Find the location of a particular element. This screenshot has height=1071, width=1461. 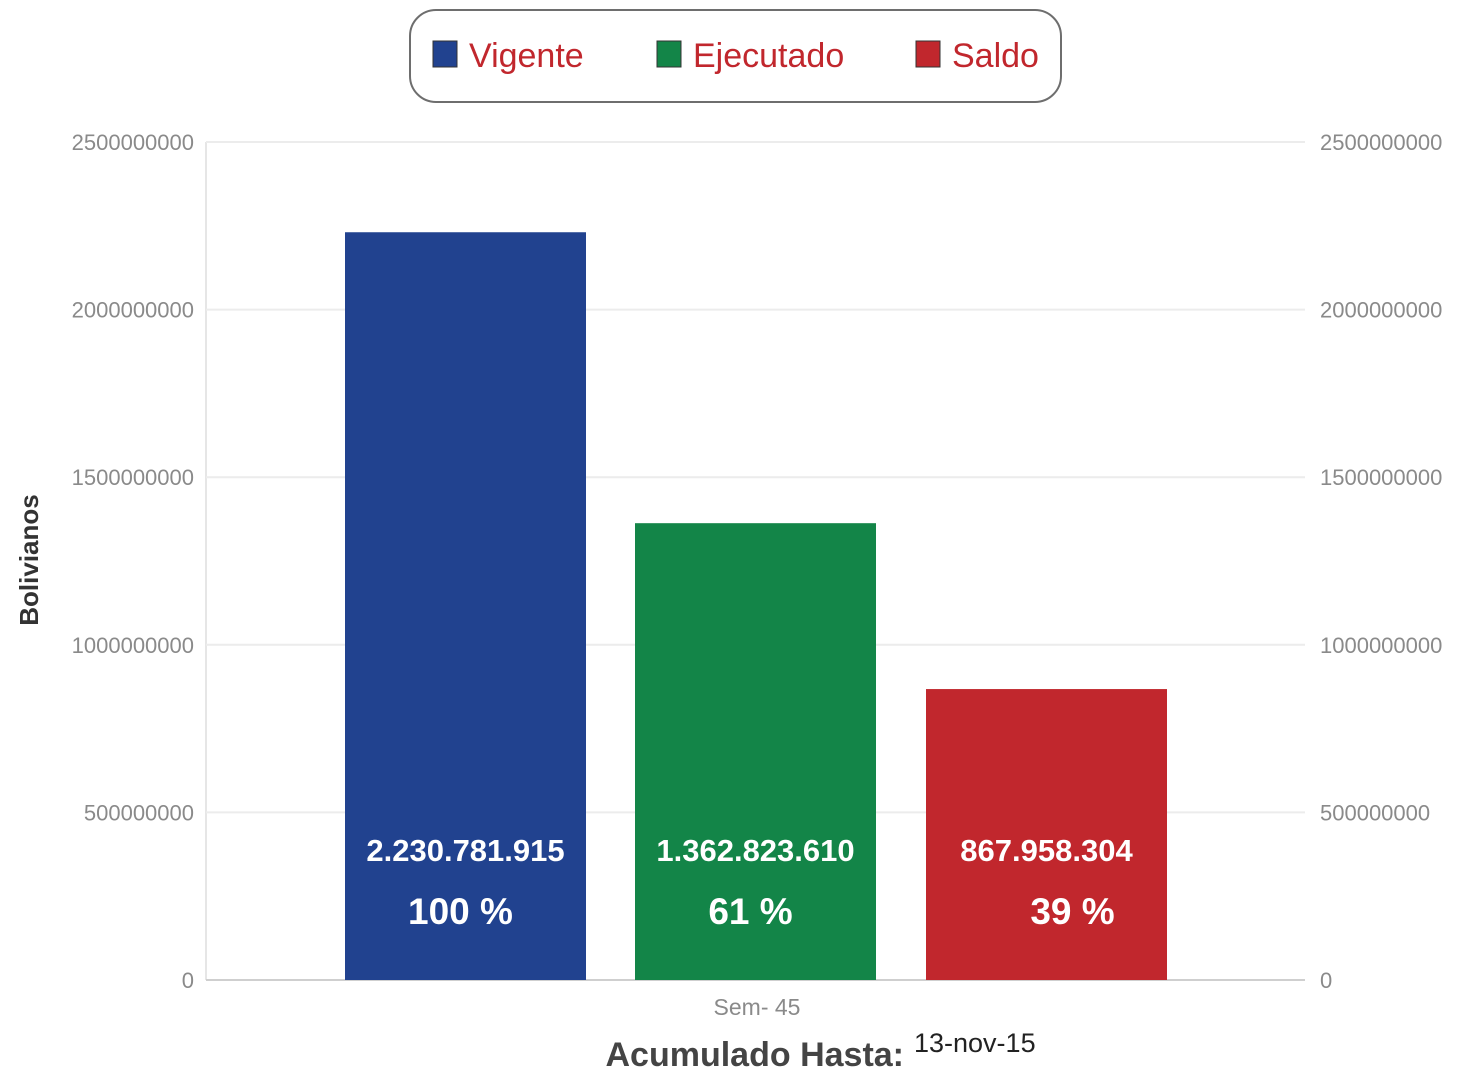

y-tick-label: 0 is located at coordinates (188, 980).